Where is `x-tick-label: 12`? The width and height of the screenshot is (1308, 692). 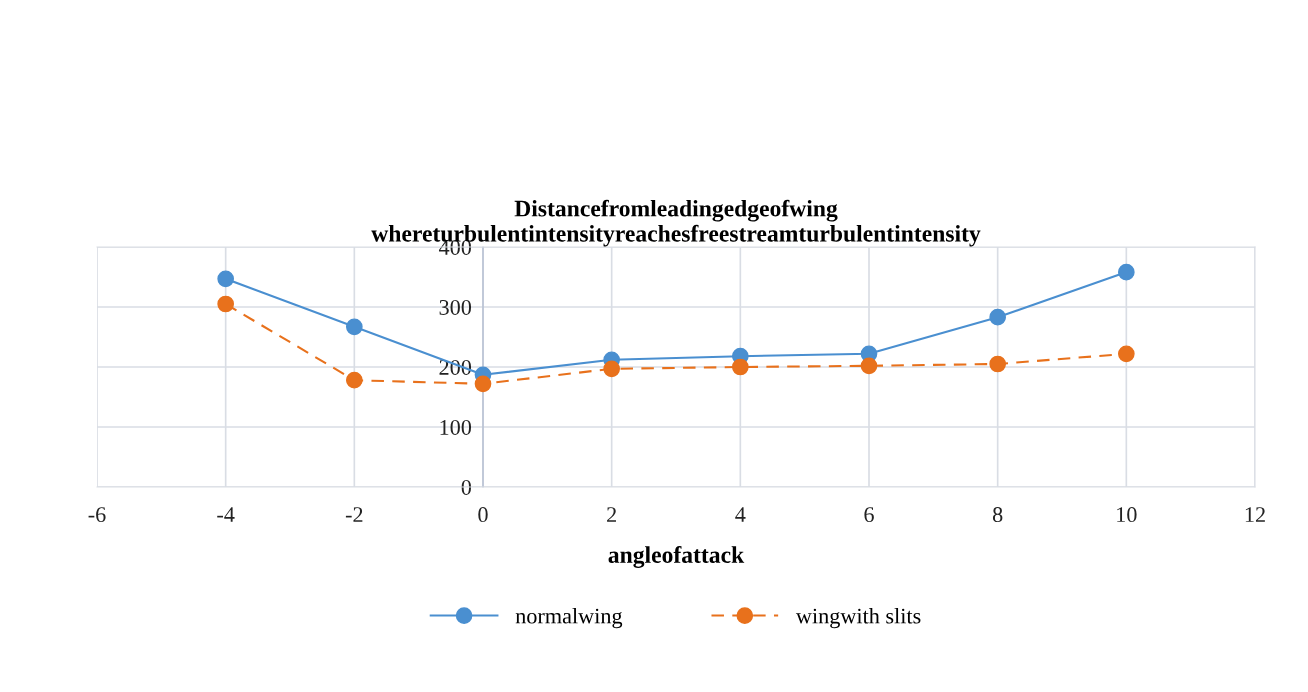 x-tick-label: 12 is located at coordinates (1255, 514).